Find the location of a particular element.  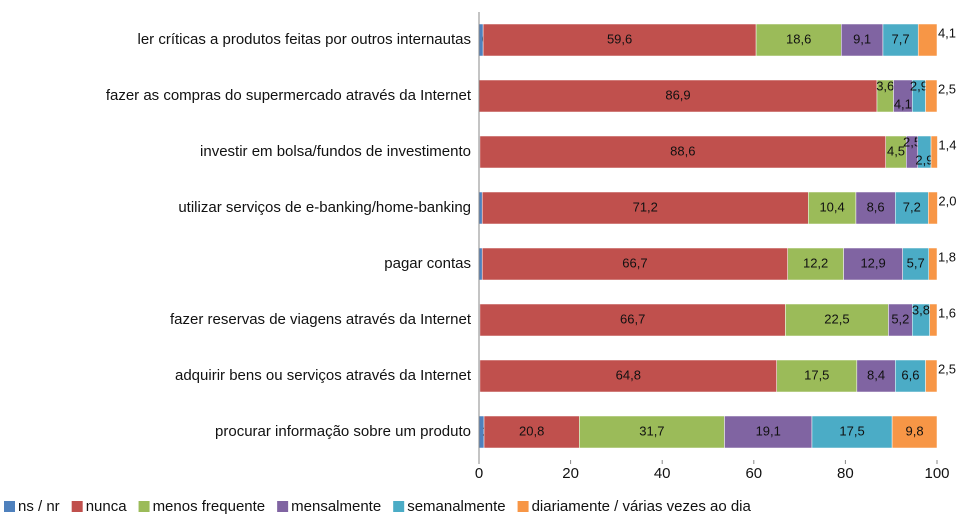

value-label: 19,1 is located at coordinates (768, 430).